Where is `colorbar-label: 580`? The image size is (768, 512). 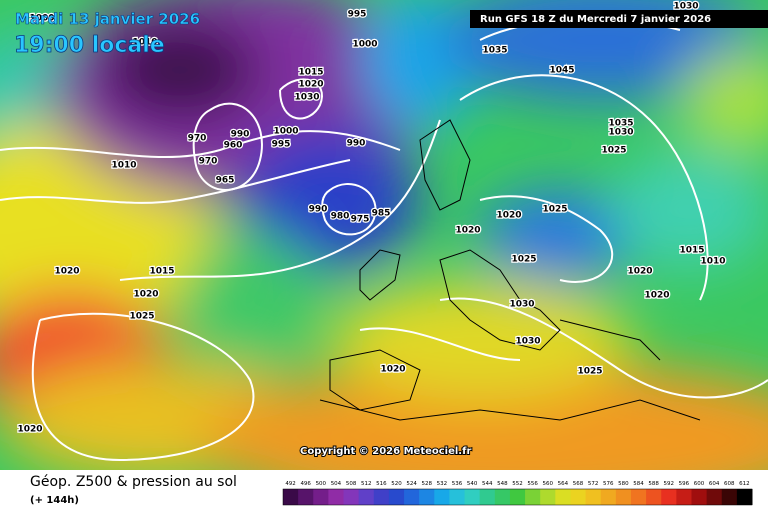
colorbar-label: 580 is located at coordinates (623, 484).